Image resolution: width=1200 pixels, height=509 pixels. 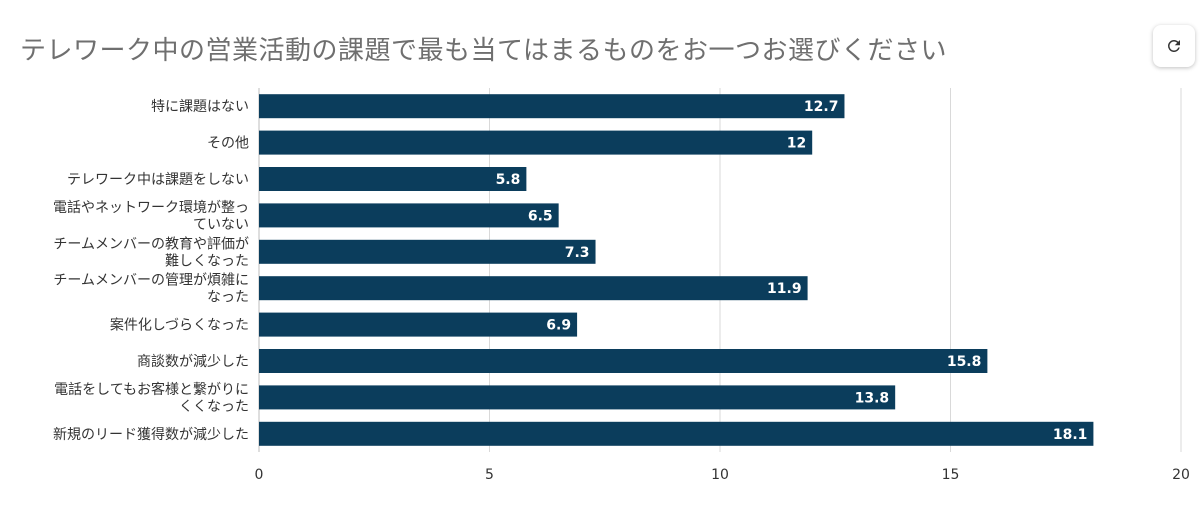 What do you see at coordinates (228, 144) in the screenshot?
I see `category-label: その他` at bounding box center [228, 144].